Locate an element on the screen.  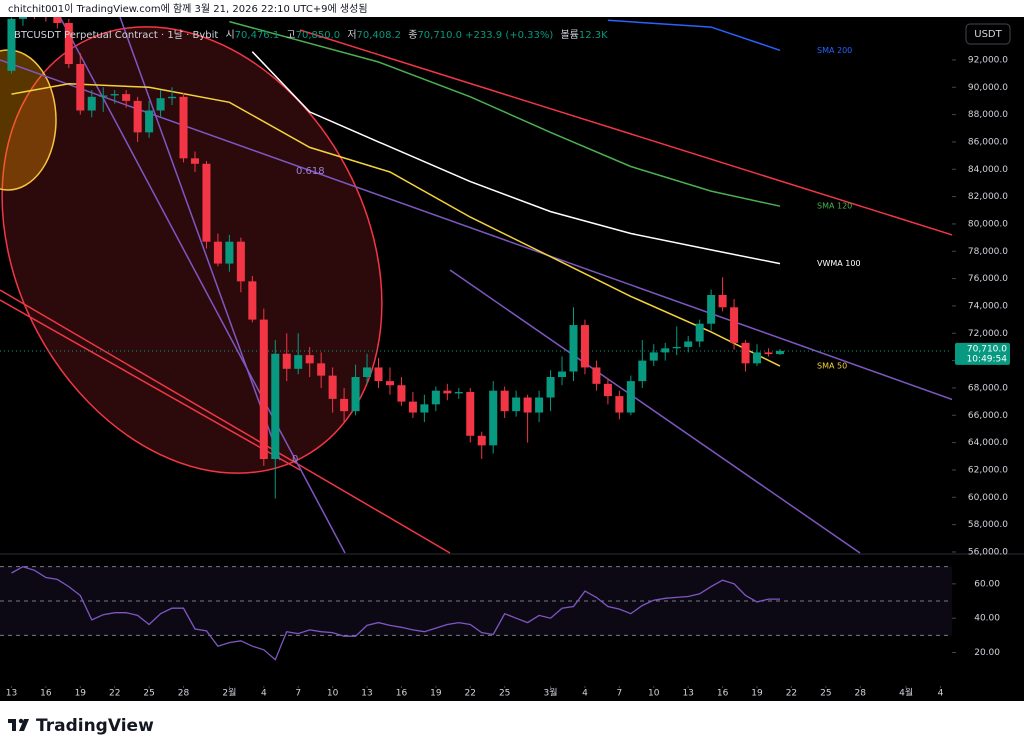
rsi-line is located at coordinates (395, 613).